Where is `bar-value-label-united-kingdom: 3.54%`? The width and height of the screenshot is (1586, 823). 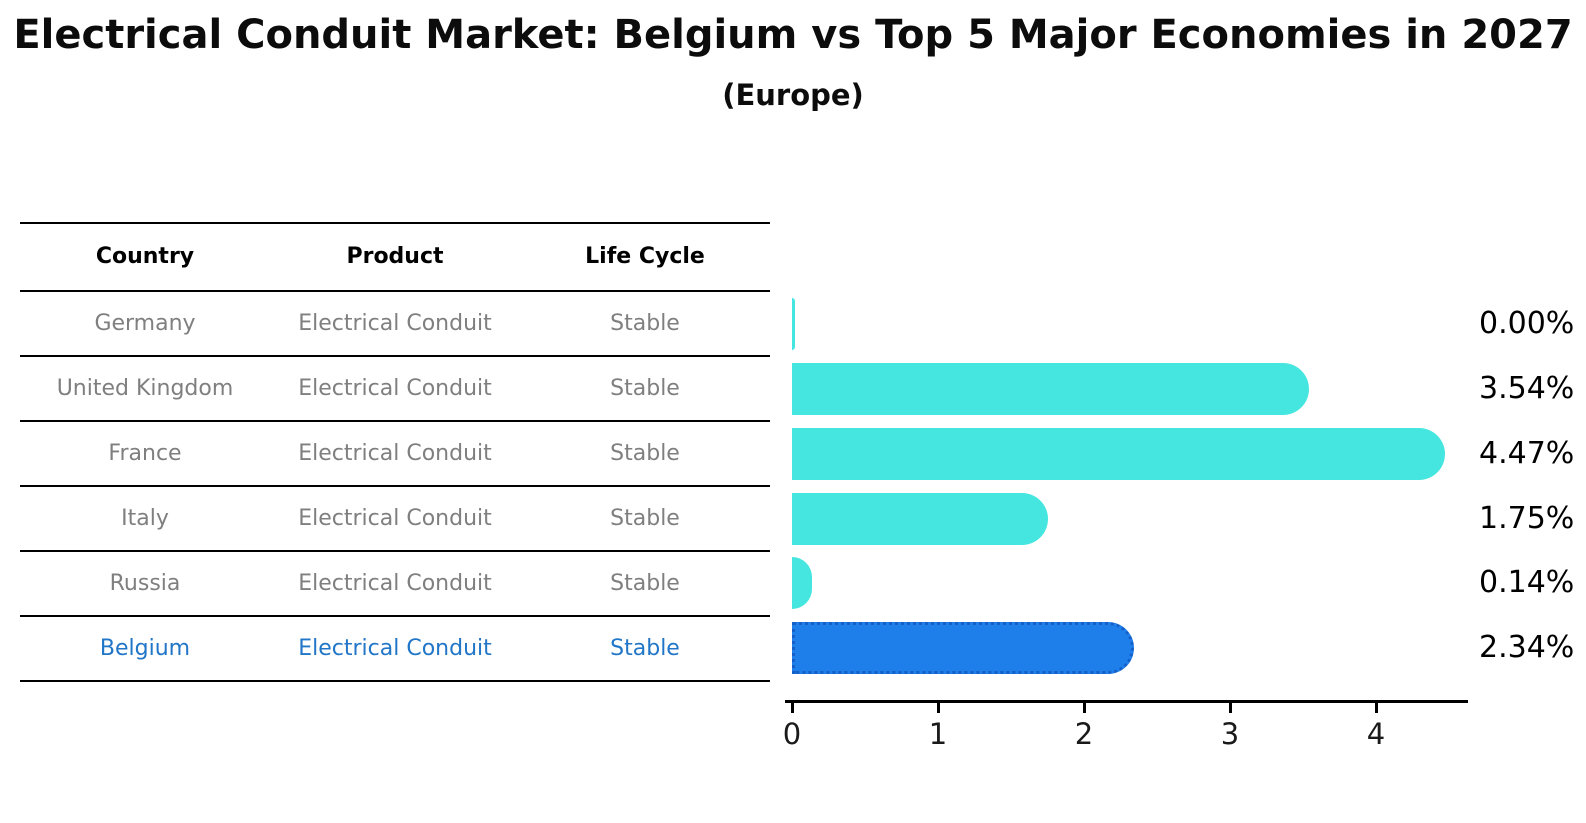 bar-value-label-united-kingdom: 3.54% is located at coordinates (1527, 388).